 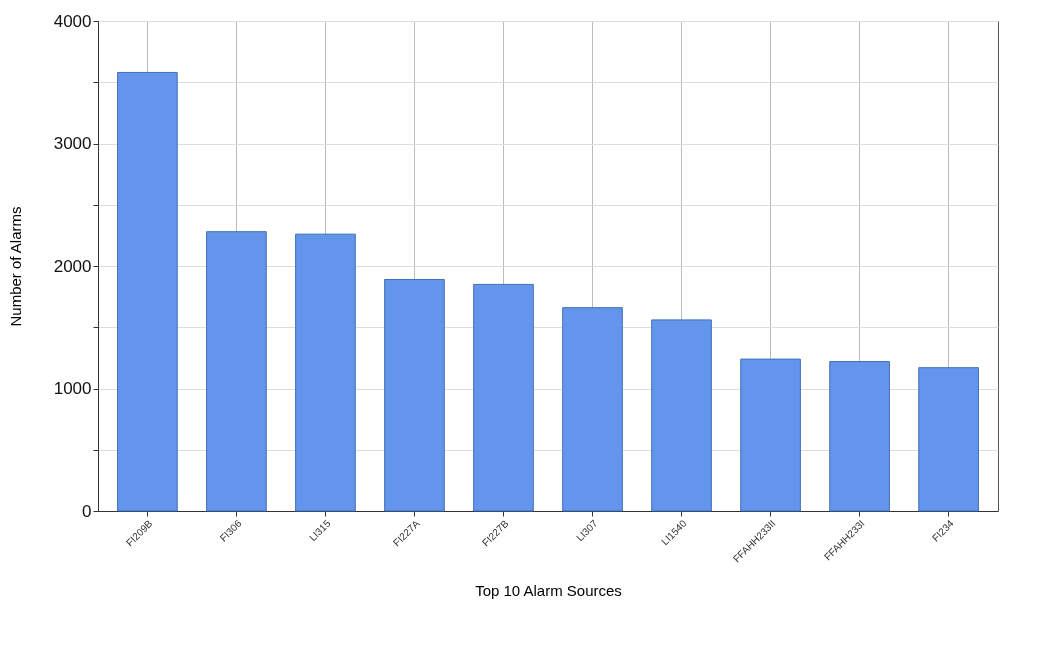 I want to click on y-tick-label: 3000, so click(x=72, y=143).